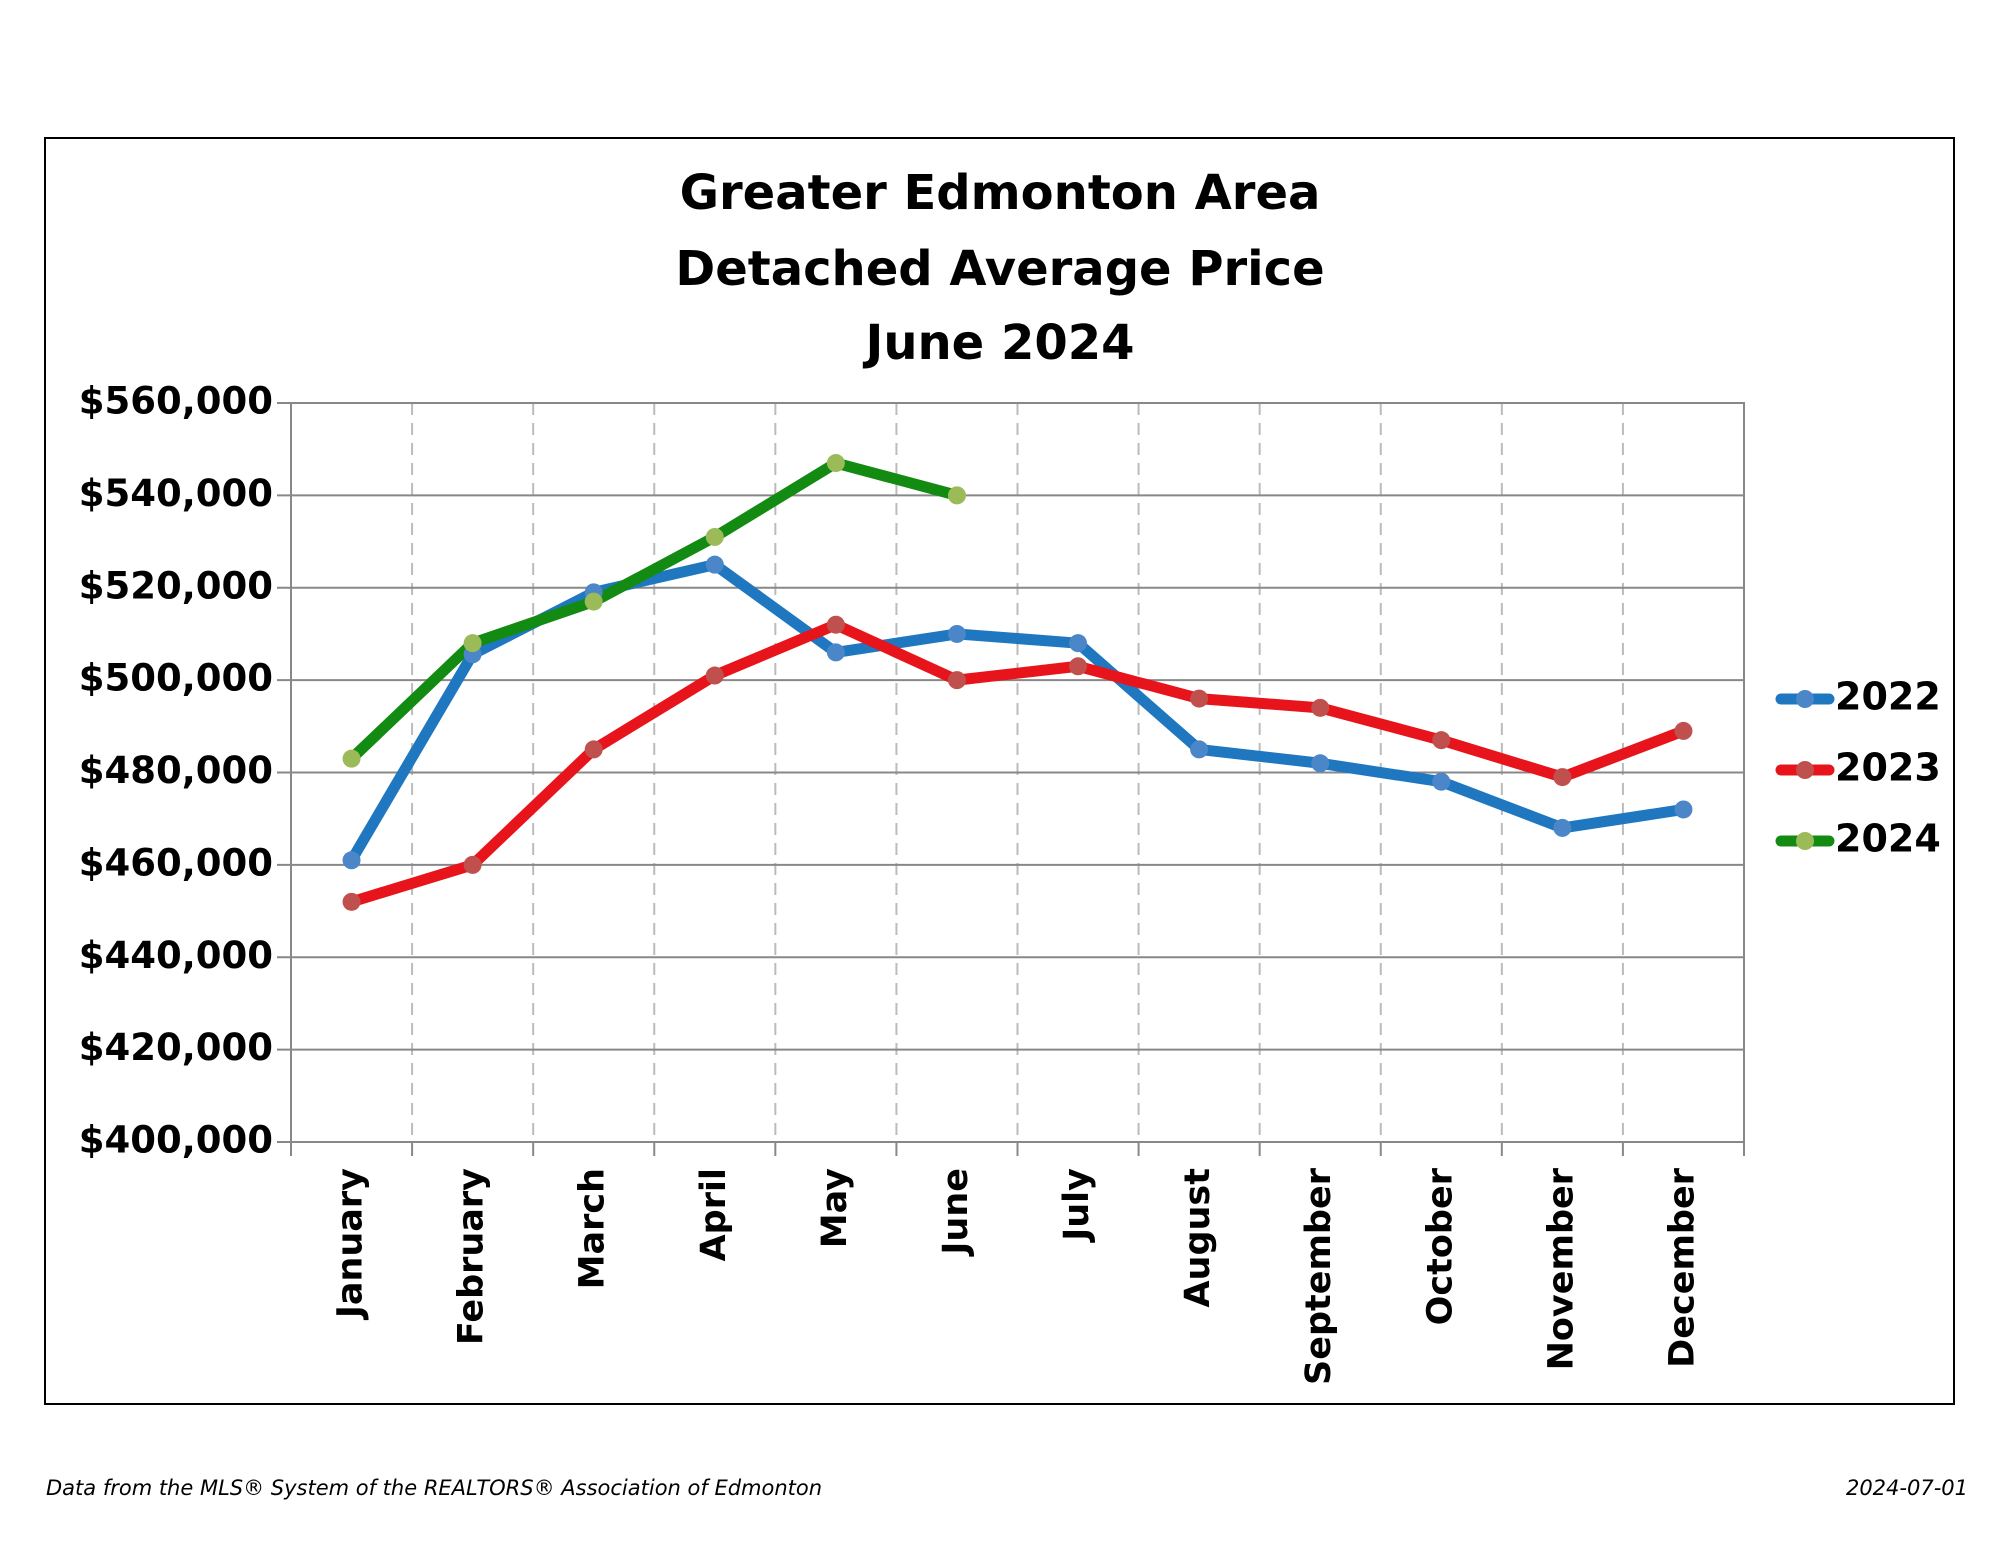 The image size is (2000, 1545). Describe the element at coordinates (998, 343) in the screenshot. I see `chart-title: June 2024` at that location.